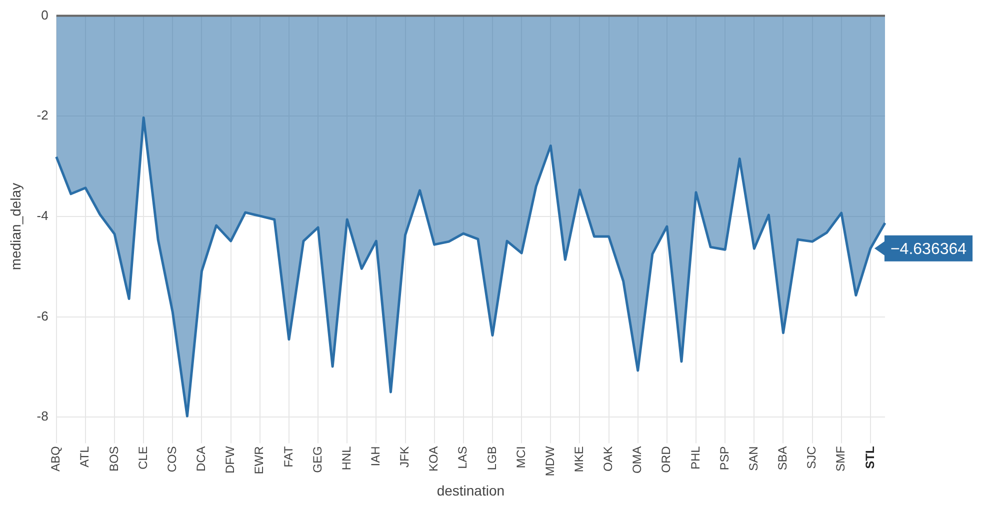  What do you see at coordinates (201, 459) in the screenshot?
I see `x-tick-label: DCA` at bounding box center [201, 459].